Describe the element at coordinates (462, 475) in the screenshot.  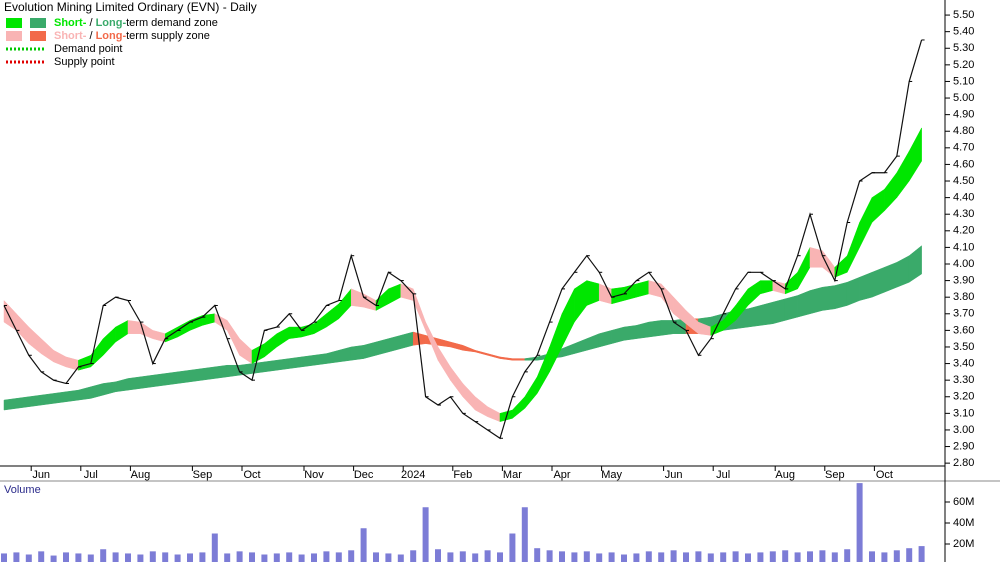
I see `x-tick-label: Feb` at that location.